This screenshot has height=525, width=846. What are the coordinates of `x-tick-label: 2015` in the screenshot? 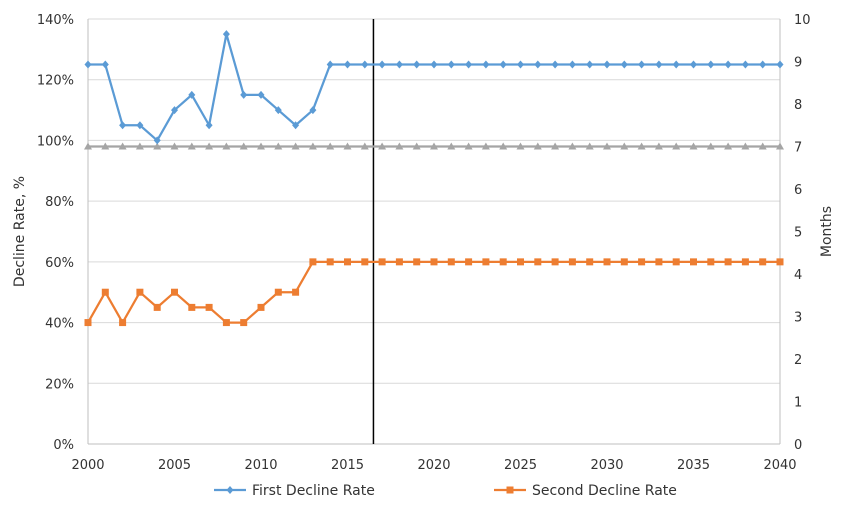 It's located at (347, 465).